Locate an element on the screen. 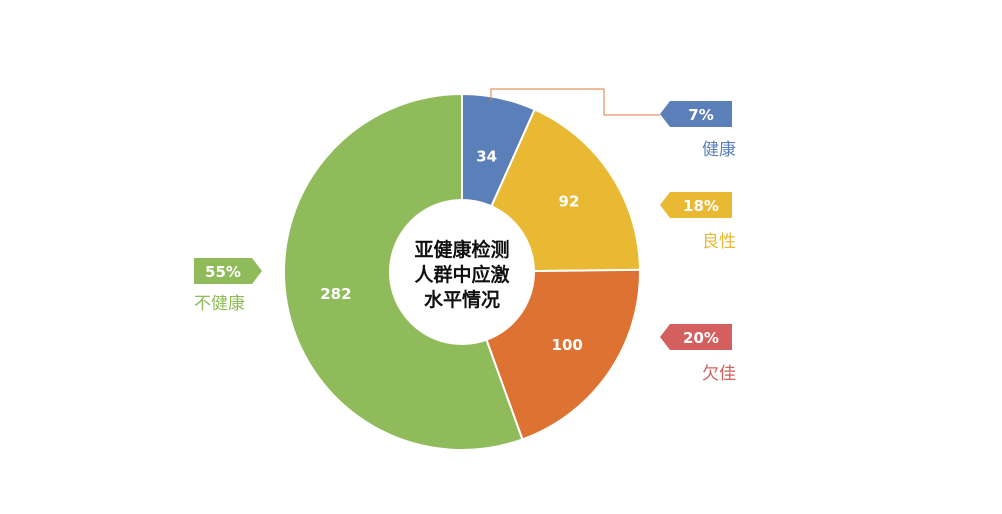 The image size is (1002, 514). category-label-3: 欠佳 is located at coordinates (719, 374).